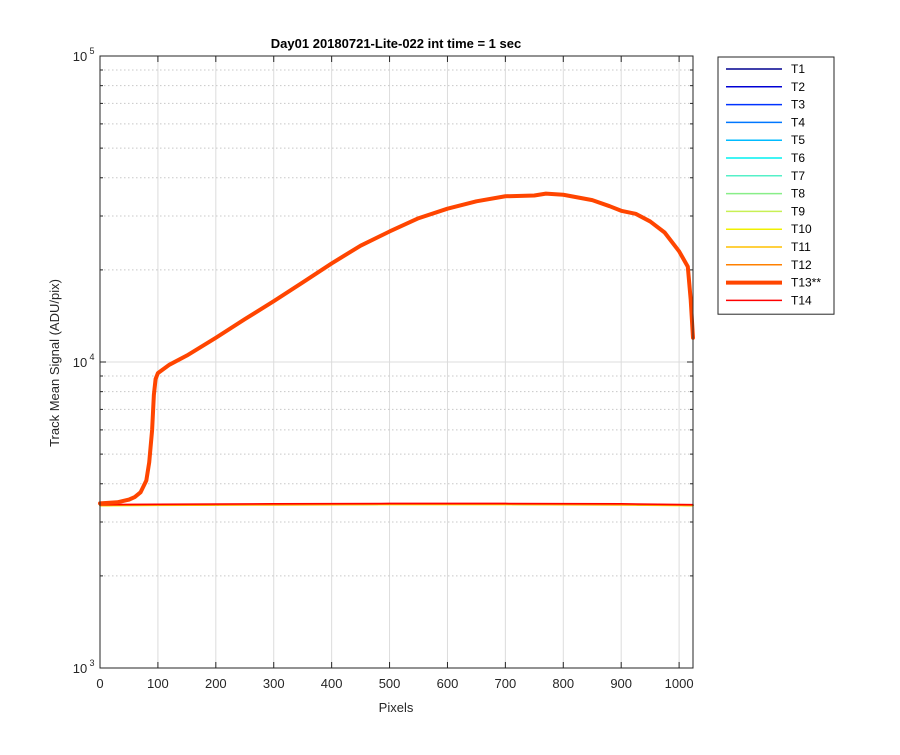 This screenshot has height=755, width=900. Describe the element at coordinates (332, 683) in the screenshot. I see `x-tick-label: 400` at that location.